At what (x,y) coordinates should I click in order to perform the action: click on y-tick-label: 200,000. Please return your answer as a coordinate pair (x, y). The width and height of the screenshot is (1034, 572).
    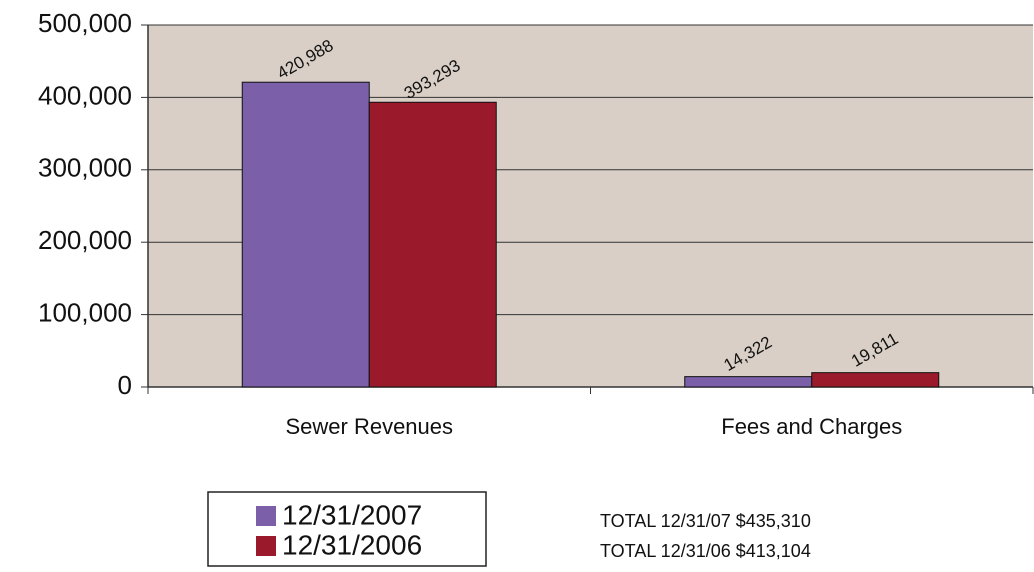
    Looking at the image, I should click on (85, 240).